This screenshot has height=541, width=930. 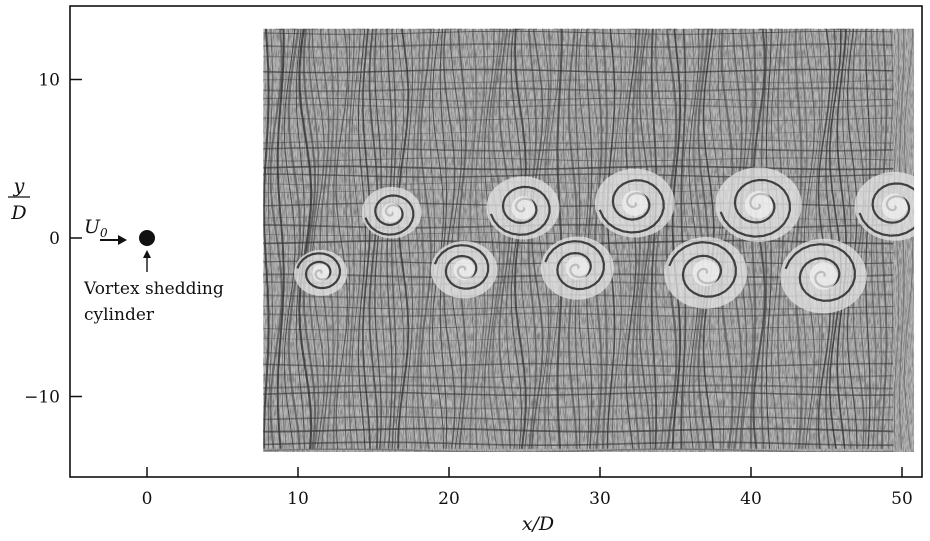 What do you see at coordinates (18, 213) in the screenshot?
I see `y-axis-label-denominator: D` at bounding box center [18, 213].